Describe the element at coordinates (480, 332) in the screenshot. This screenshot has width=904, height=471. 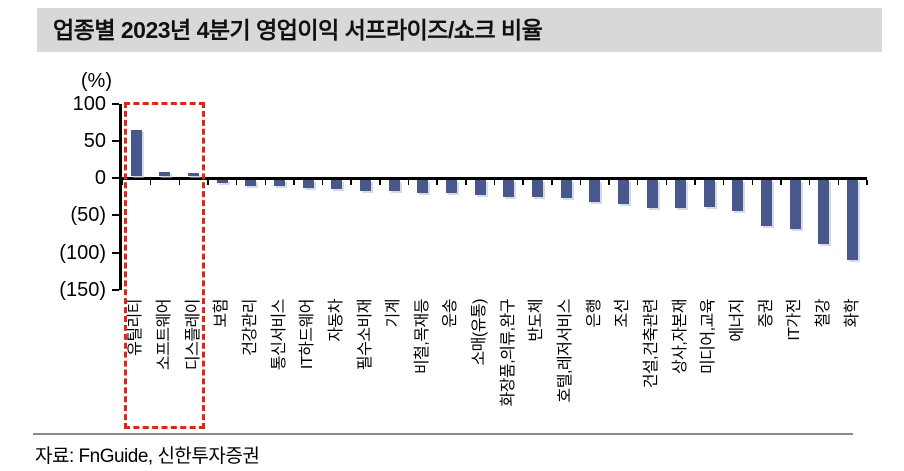
I see `category-label: 소매(유통)` at that location.